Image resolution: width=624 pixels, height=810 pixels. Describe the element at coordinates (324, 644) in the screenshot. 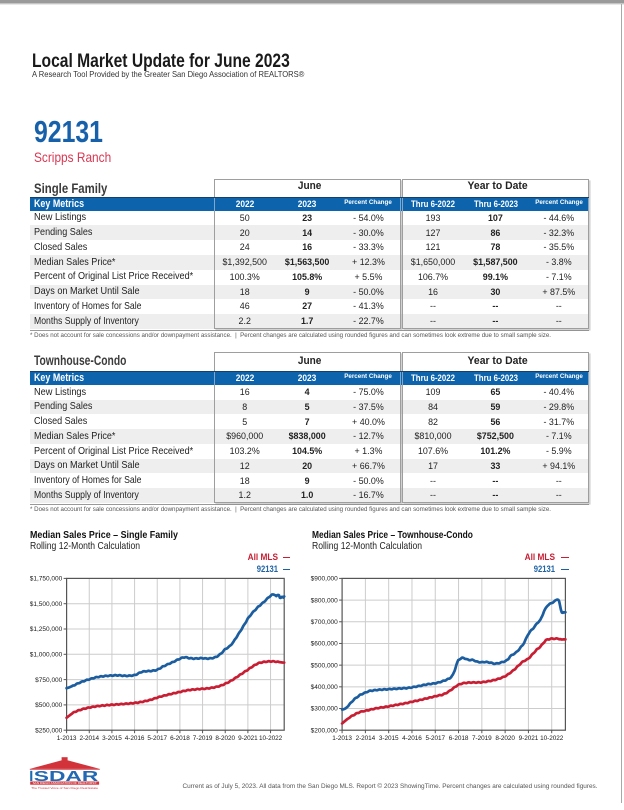

I see `svg-text: $600,000` at that location.